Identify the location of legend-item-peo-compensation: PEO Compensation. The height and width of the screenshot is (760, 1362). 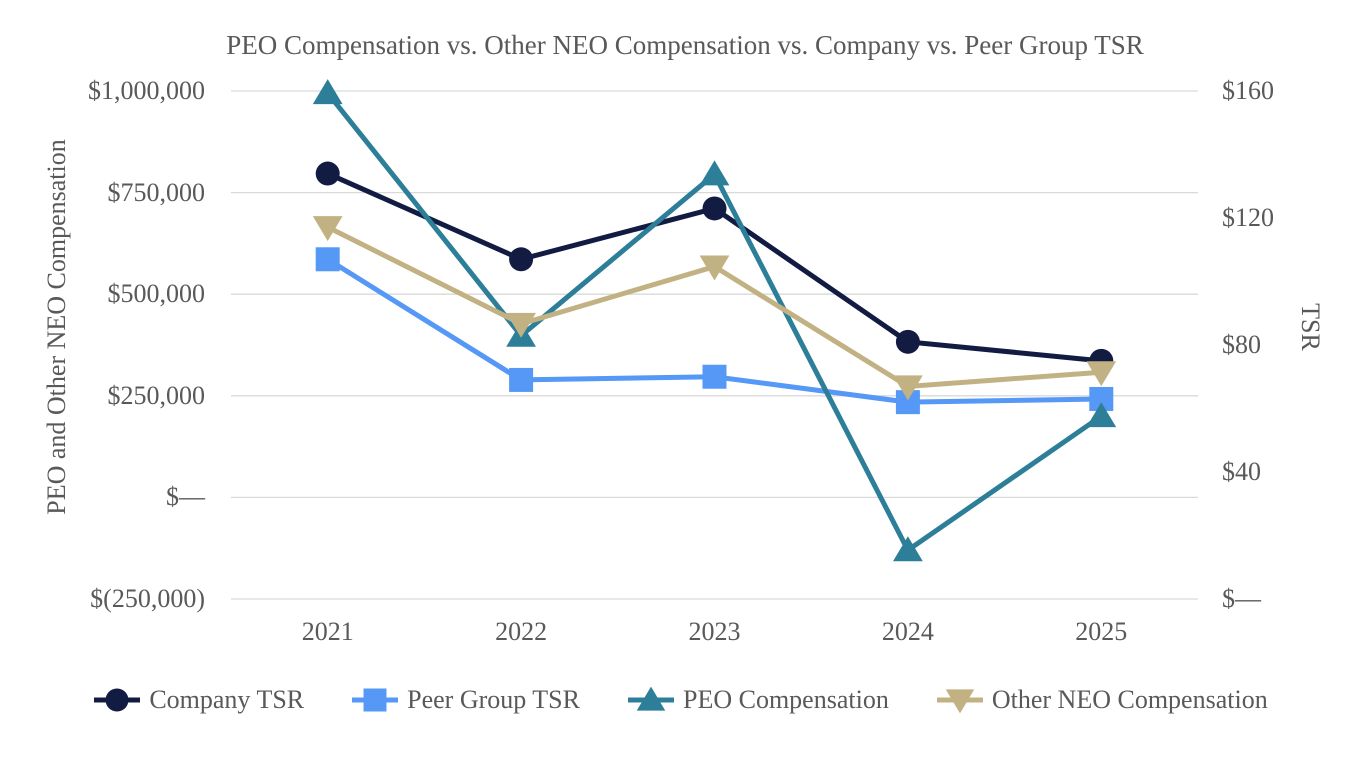
(758, 700).